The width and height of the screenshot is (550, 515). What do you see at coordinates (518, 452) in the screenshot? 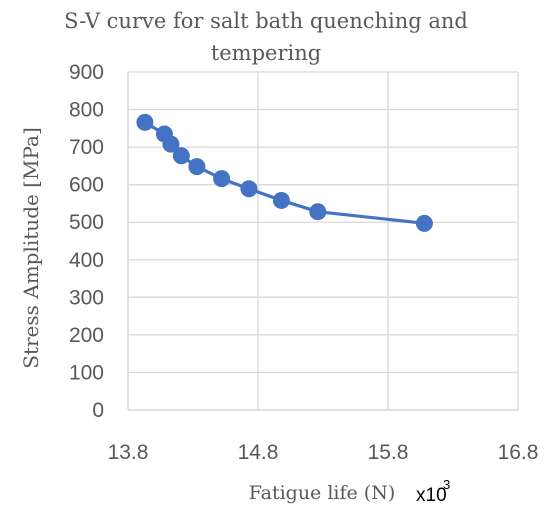
I see `x-tick-label: 16.8` at bounding box center [518, 452].